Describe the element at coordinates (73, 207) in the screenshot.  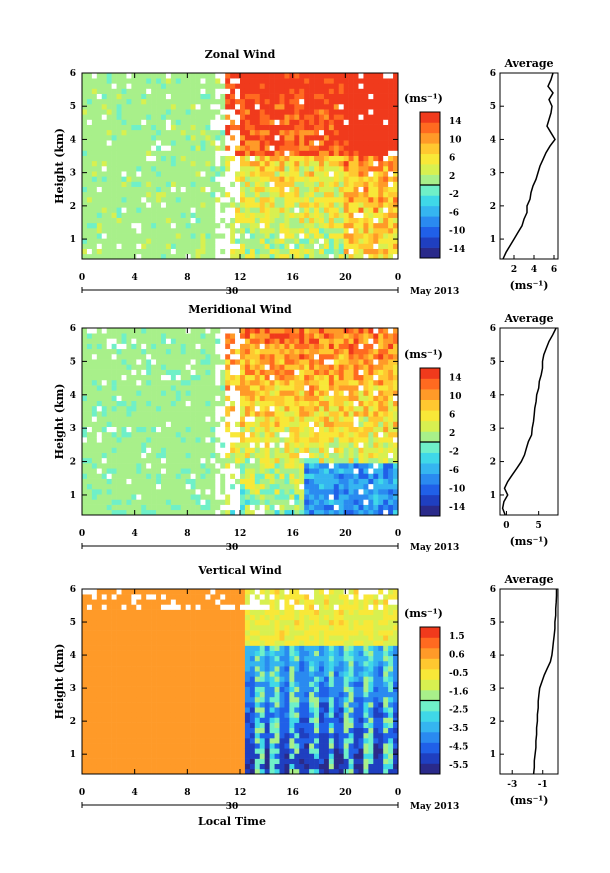
I see `y-tick-label: 2` at that location.